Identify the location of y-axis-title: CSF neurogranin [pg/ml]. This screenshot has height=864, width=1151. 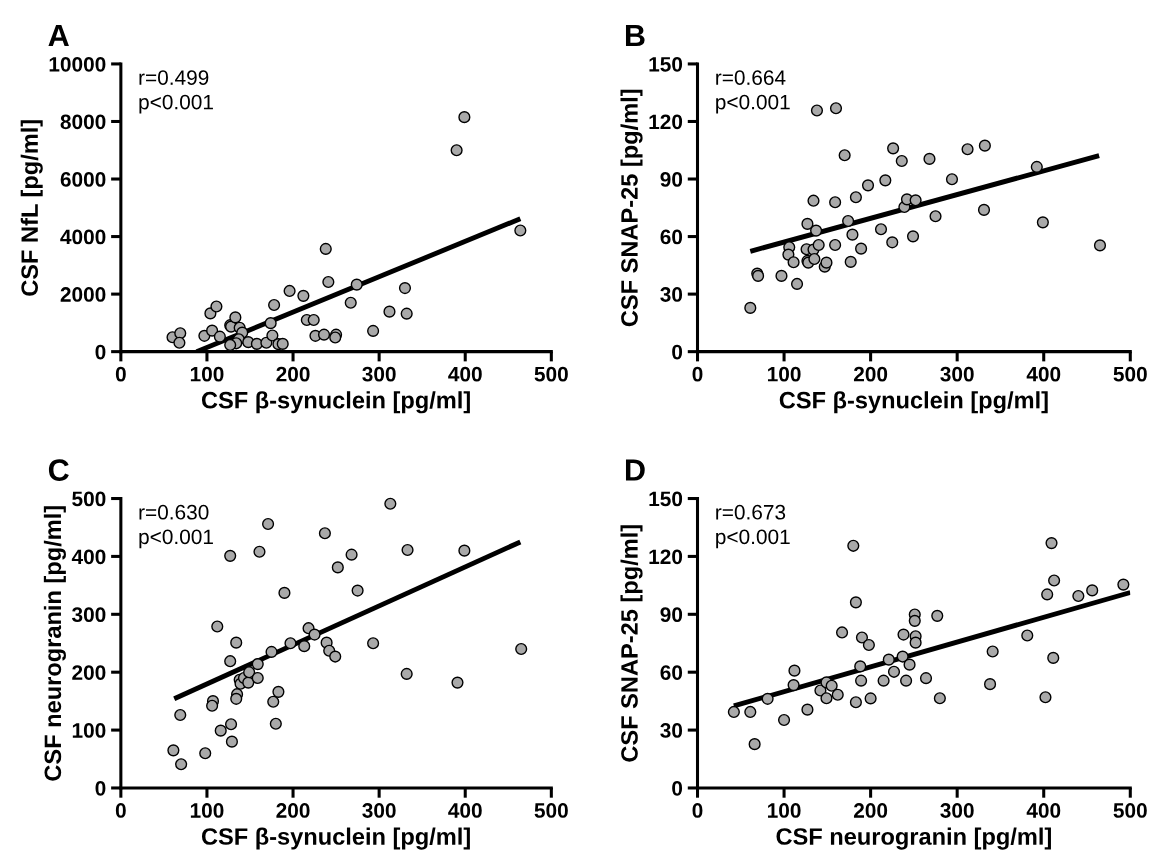
(54, 643).